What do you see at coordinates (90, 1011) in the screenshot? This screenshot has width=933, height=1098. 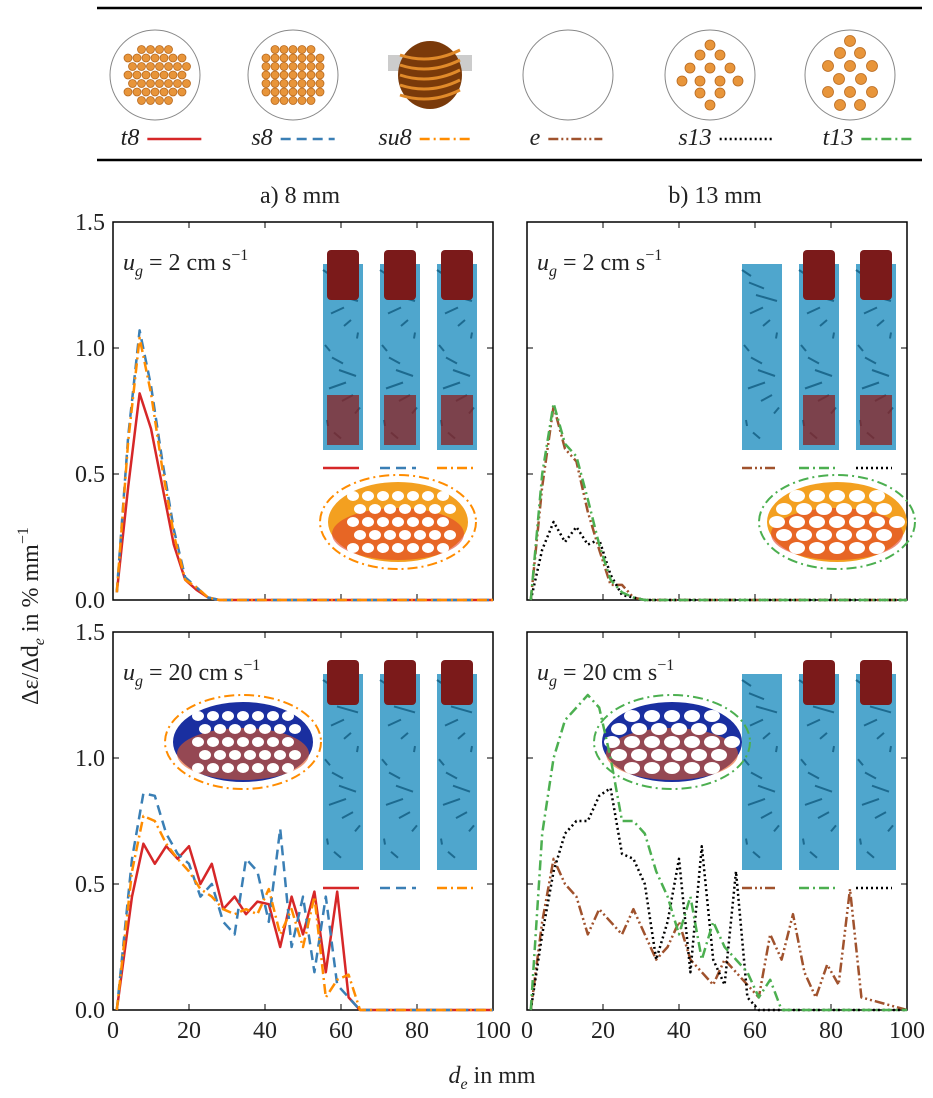 I see `y-tick-label: 0.0` at bounding box center [90, 1011].